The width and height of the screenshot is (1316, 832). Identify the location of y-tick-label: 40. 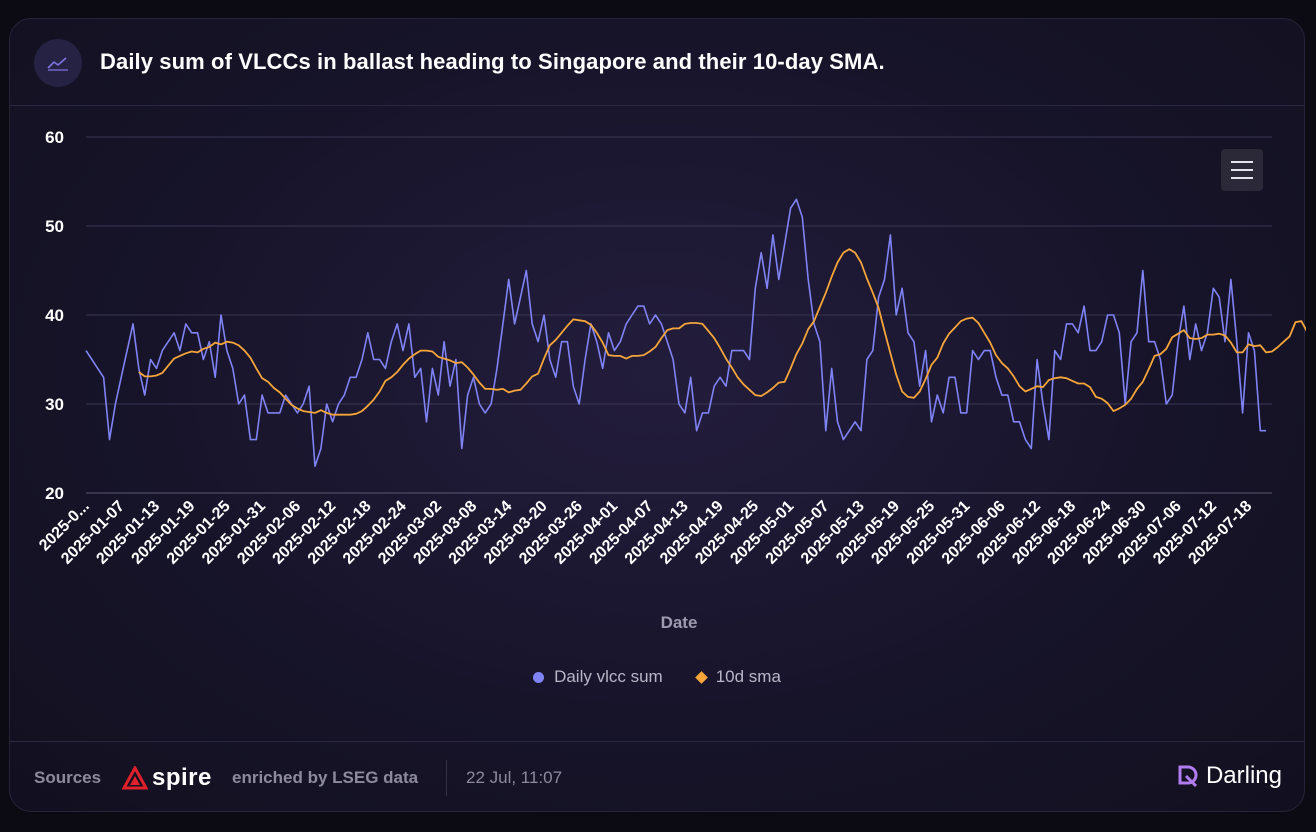
(54, 315).